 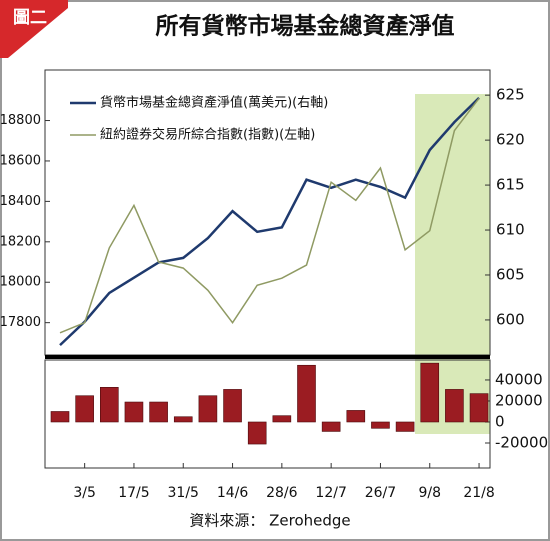 I want to click on y2-tick-label: 620, so click(x=510, y=140).